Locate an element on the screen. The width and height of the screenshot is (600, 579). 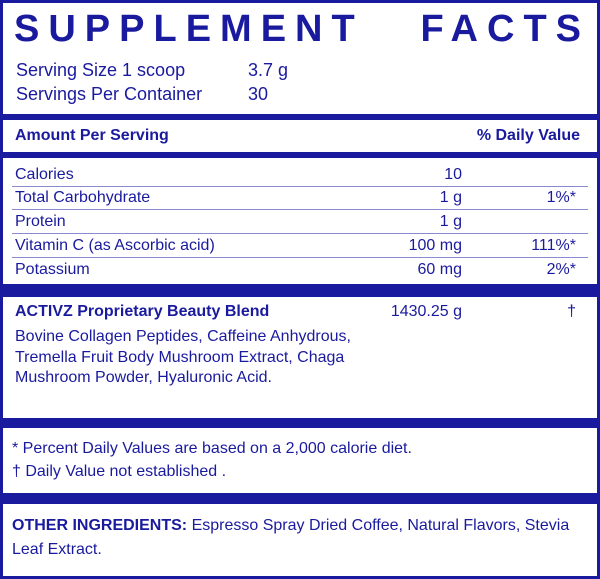
nutrient-name: Potassium is located at coordinates (52, 269).